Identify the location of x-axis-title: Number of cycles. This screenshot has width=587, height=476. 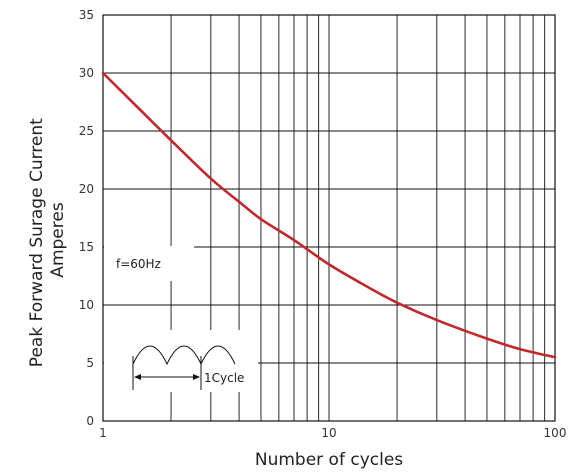
(329, 460).